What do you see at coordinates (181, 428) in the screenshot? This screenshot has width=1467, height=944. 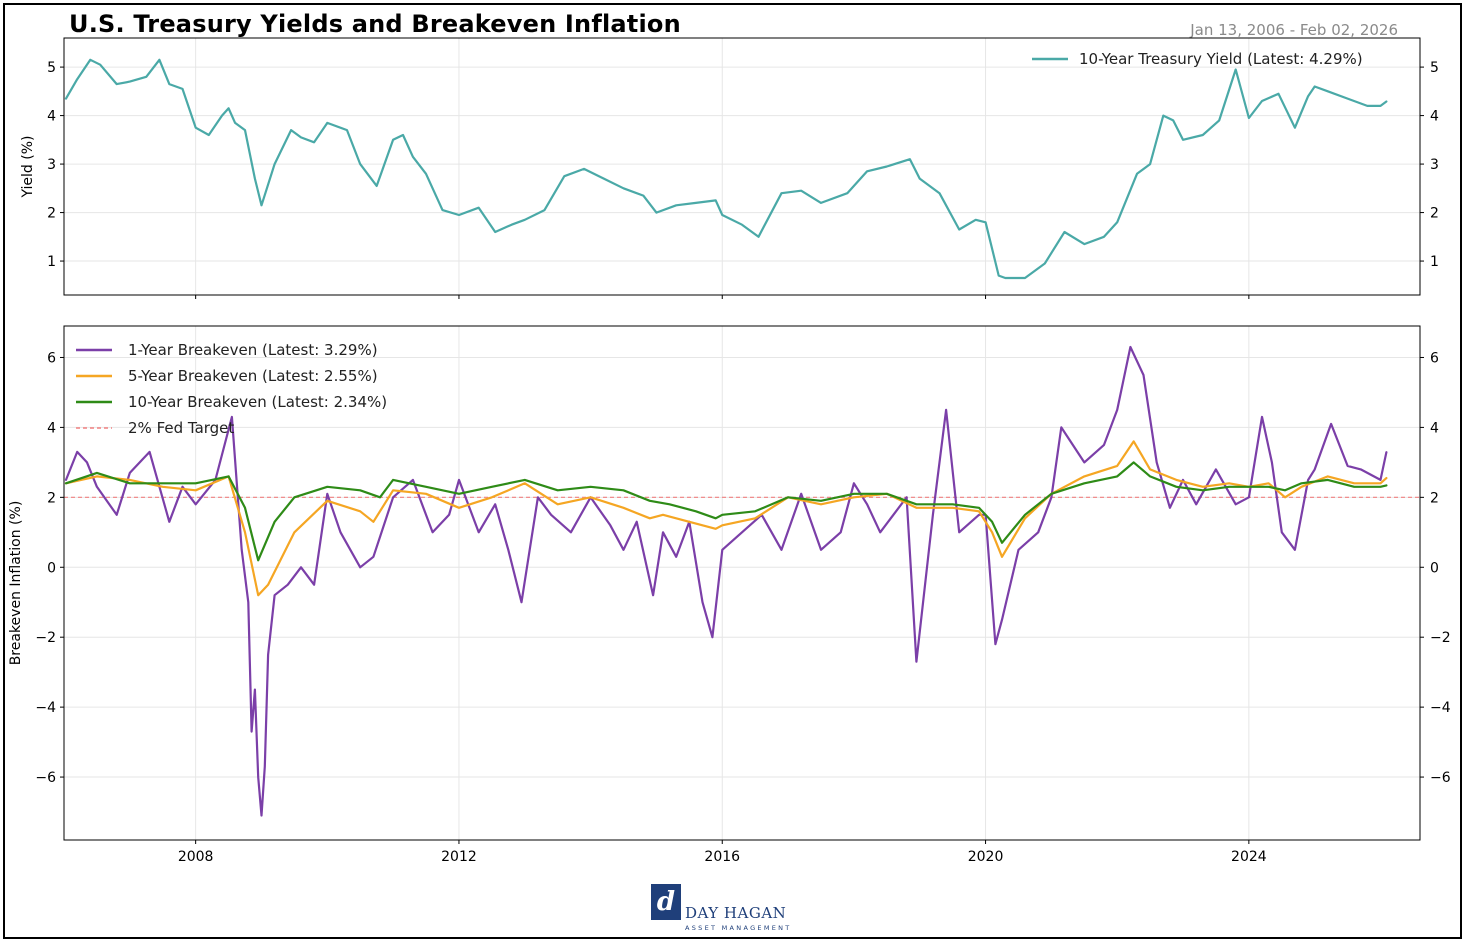 I see `breakeven-legend-label-3: 2% Fed Target` at bounding box center [181, 428].